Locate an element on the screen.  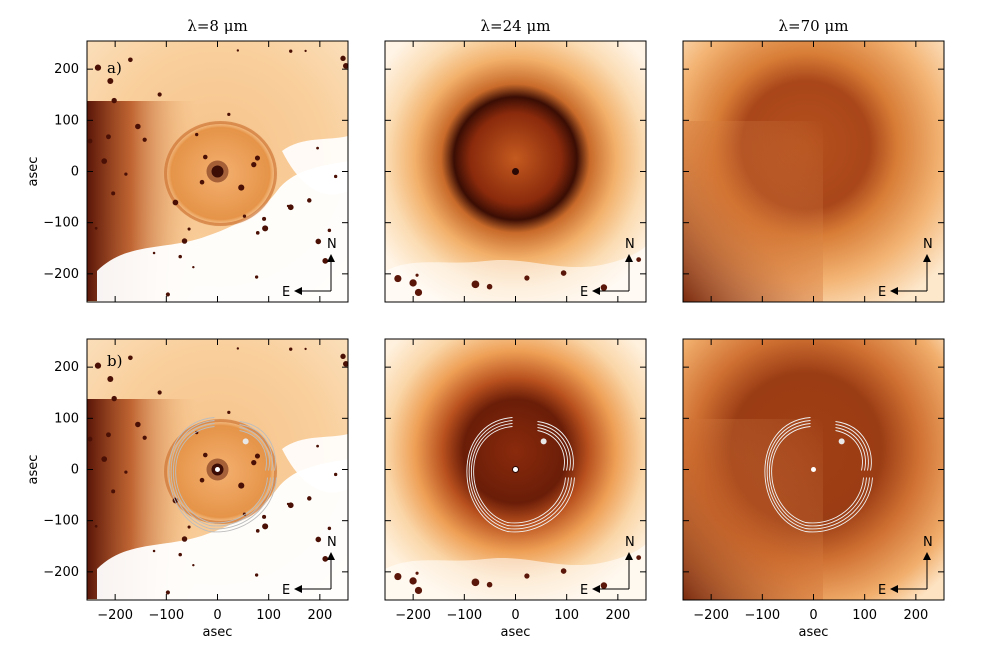
x-tick-label: 100 is located at coordinates (864, 615).